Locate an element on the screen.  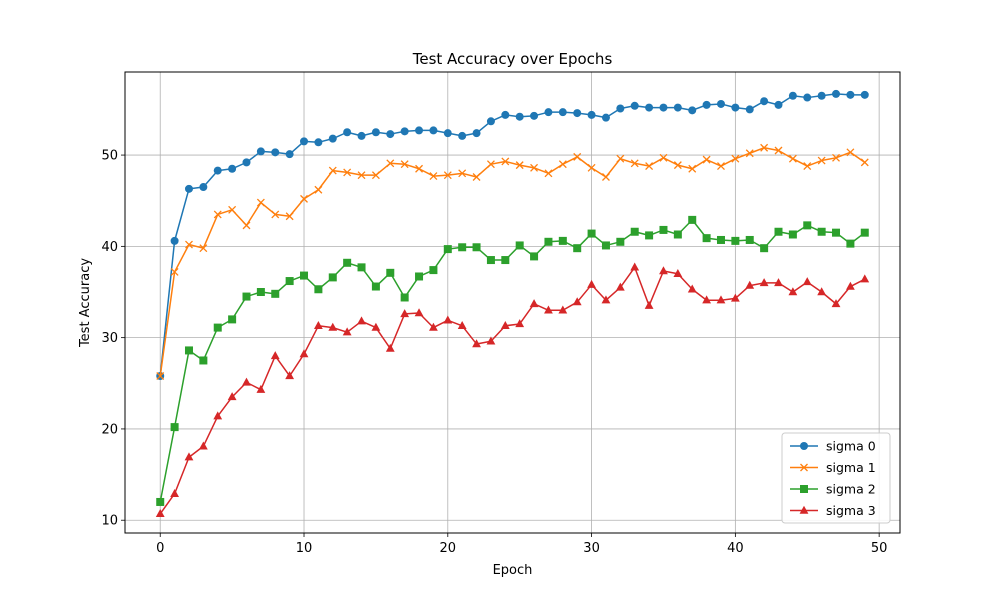
legend-label: sigma 1 is located at coordinates (851, 467).